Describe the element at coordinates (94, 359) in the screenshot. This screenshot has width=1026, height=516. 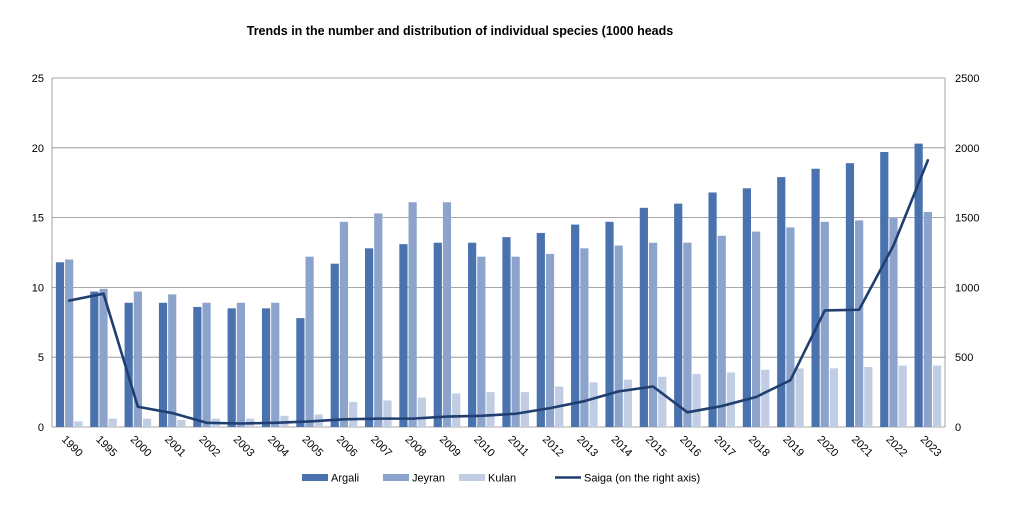
I see `bar-argali-1995` at that location.